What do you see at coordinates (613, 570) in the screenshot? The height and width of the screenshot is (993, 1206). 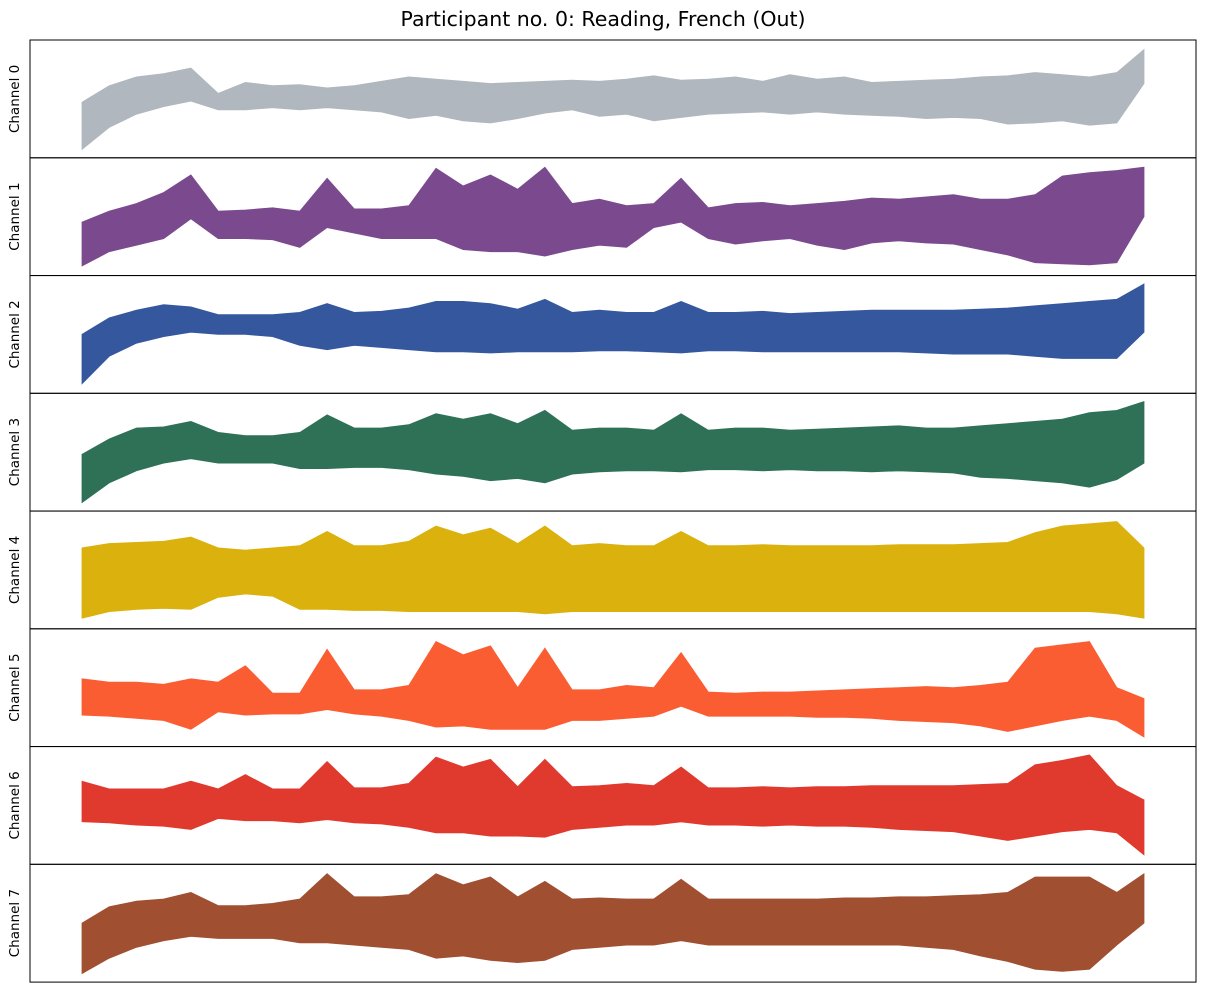 I see `channel-4-signal` at bounding box center [613, 570].